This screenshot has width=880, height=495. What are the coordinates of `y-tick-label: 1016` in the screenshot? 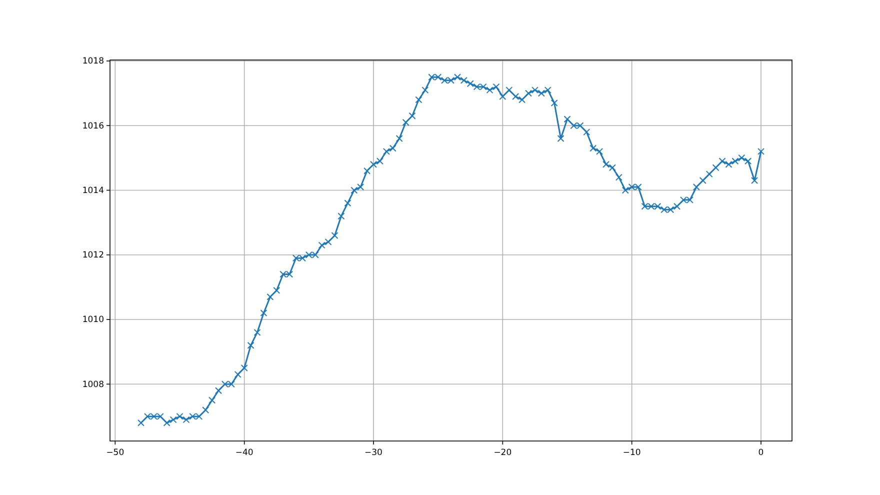 It's located at (93, 126).